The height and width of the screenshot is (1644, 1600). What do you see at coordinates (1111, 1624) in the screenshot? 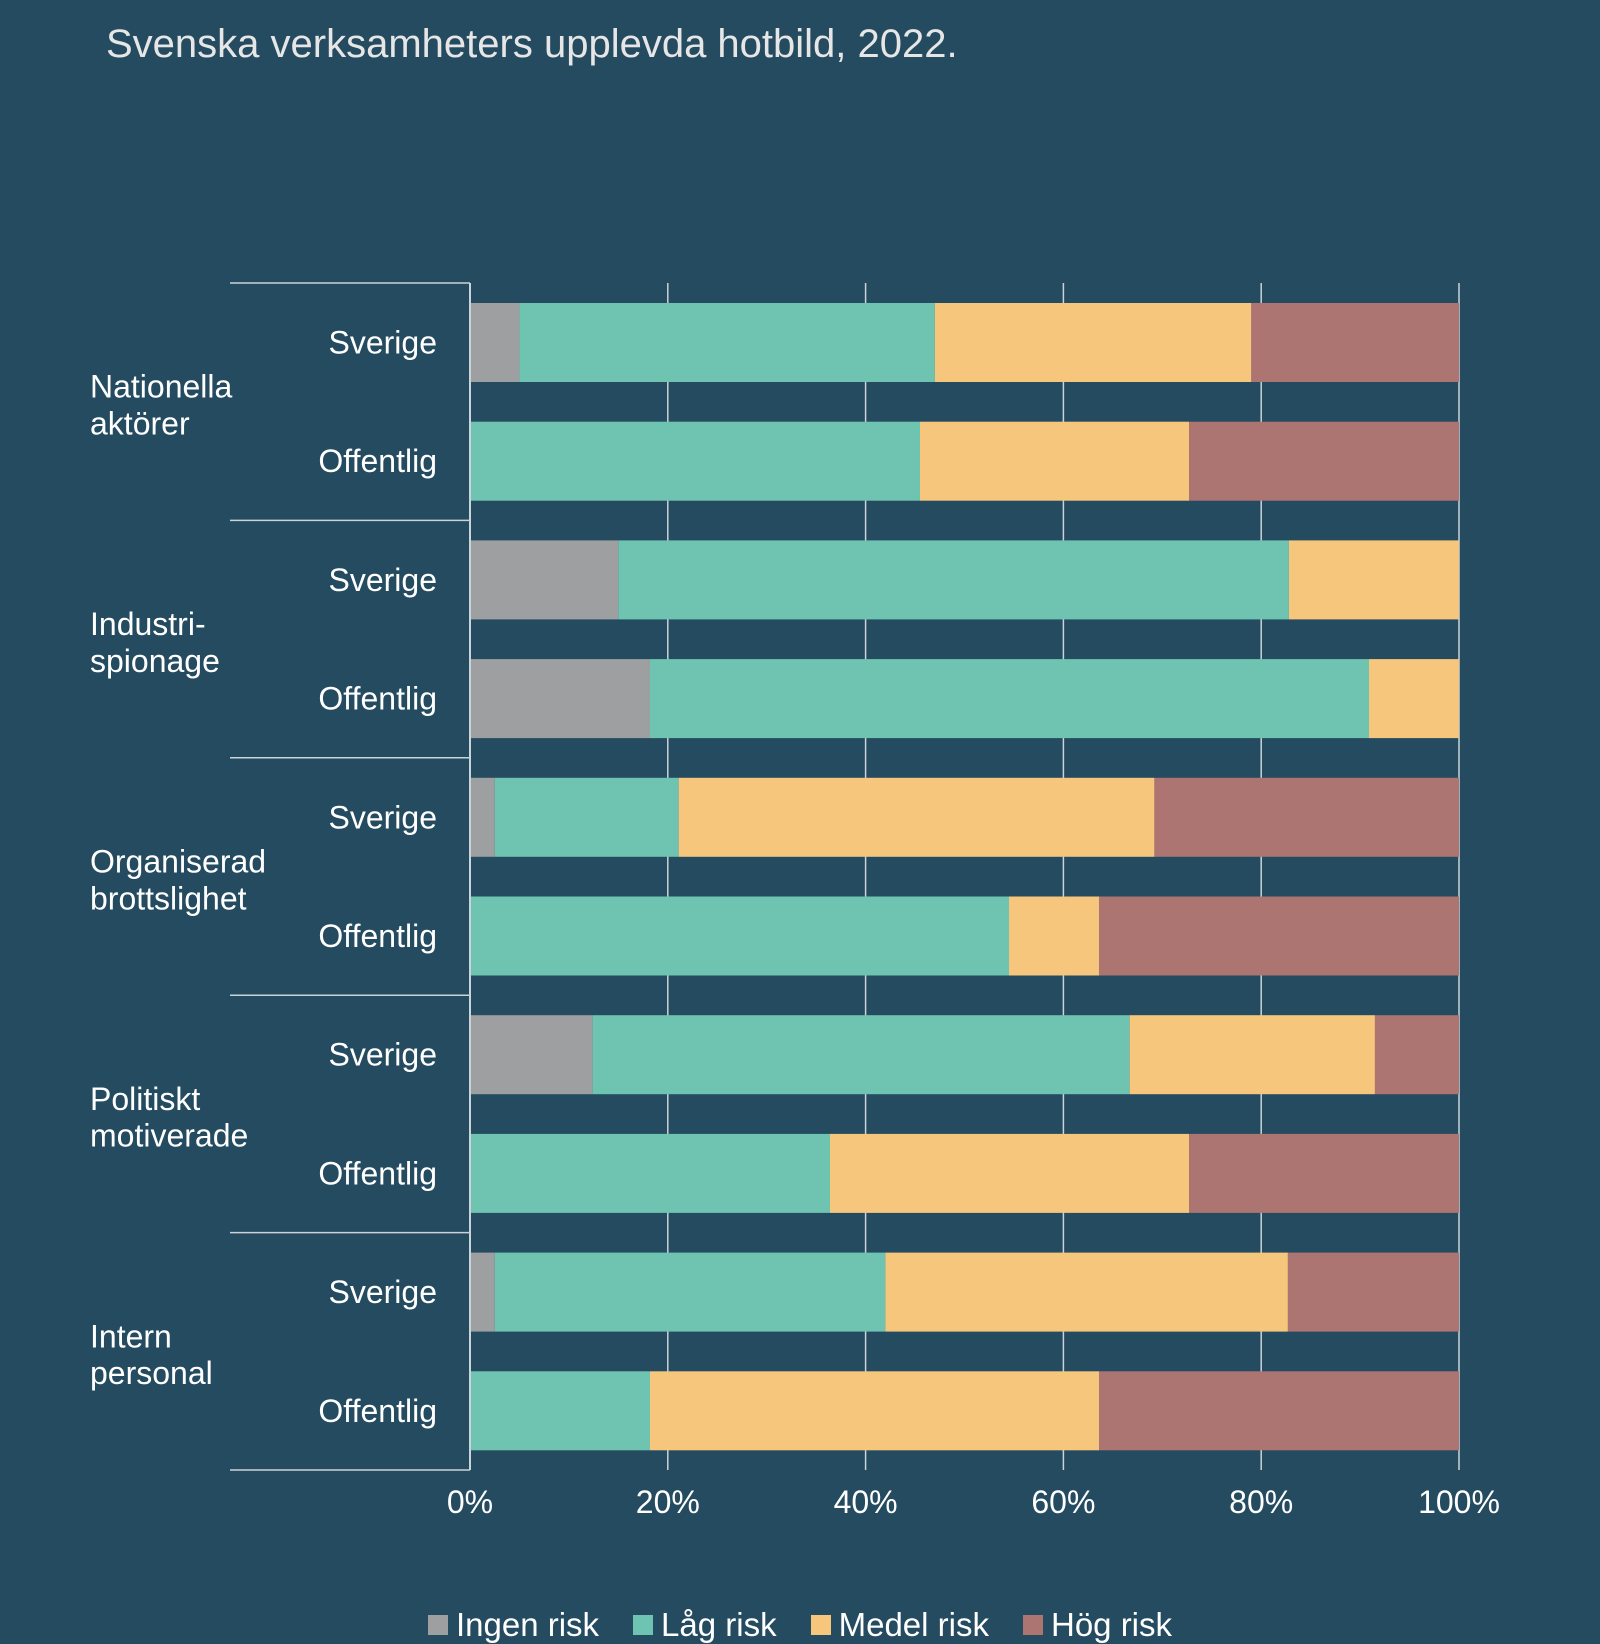
I see `legend-label: Hög risk` at bounding box center [1111, 1624].